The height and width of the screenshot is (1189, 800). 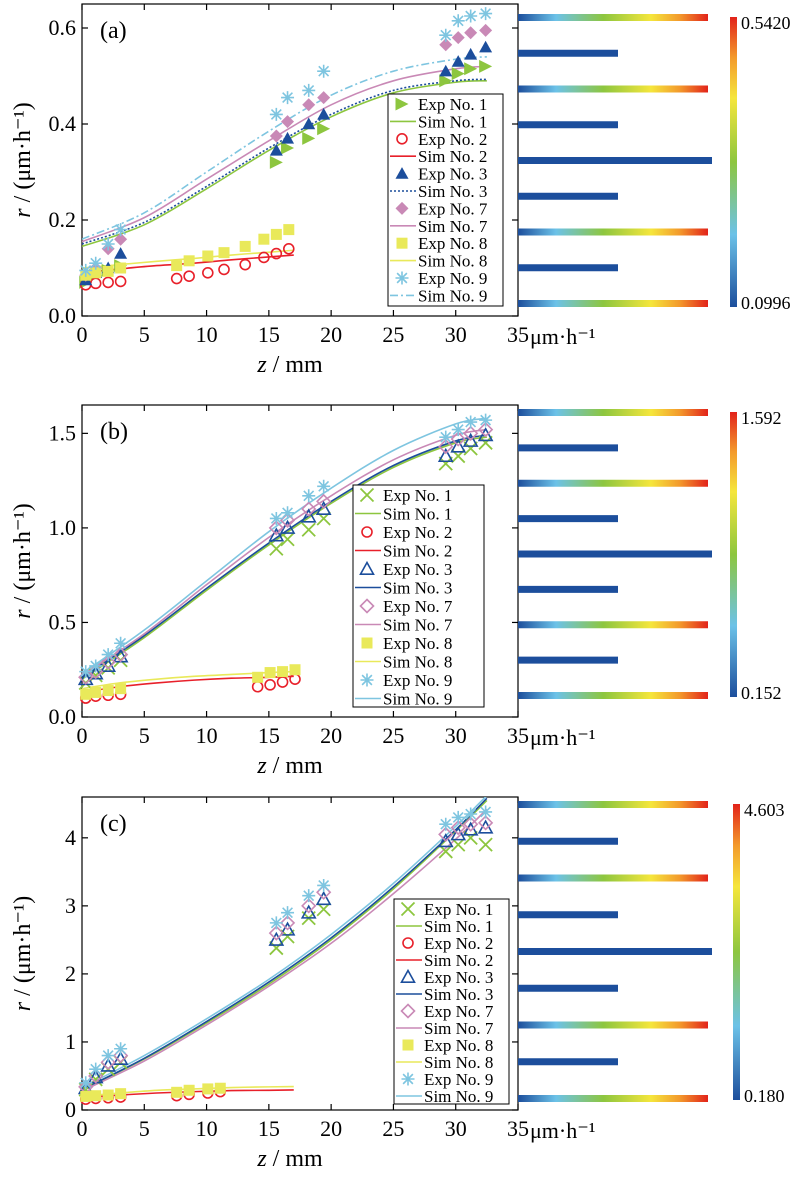 I want to click on legend-box, so click(x=418, y=596).